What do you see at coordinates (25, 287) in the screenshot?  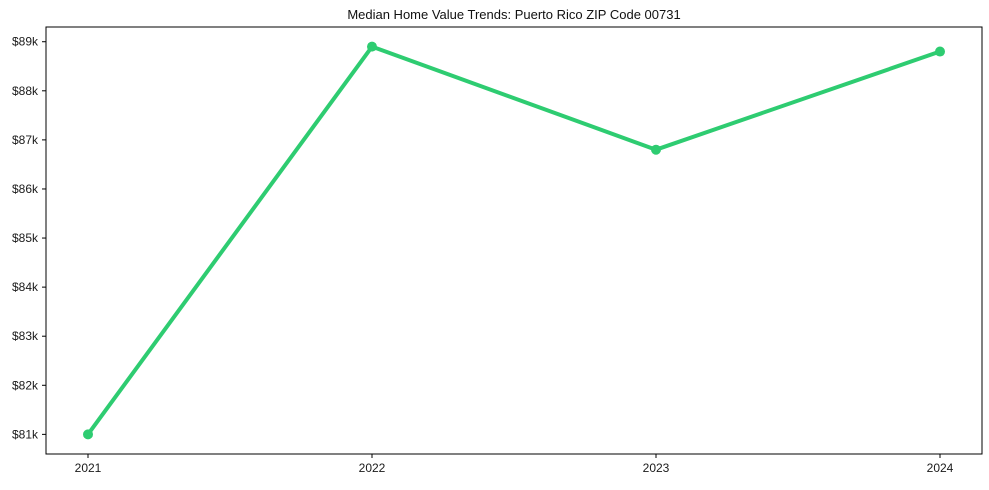 I see `y-axis-tick-label: $84k` at bounding box center [25, 287].